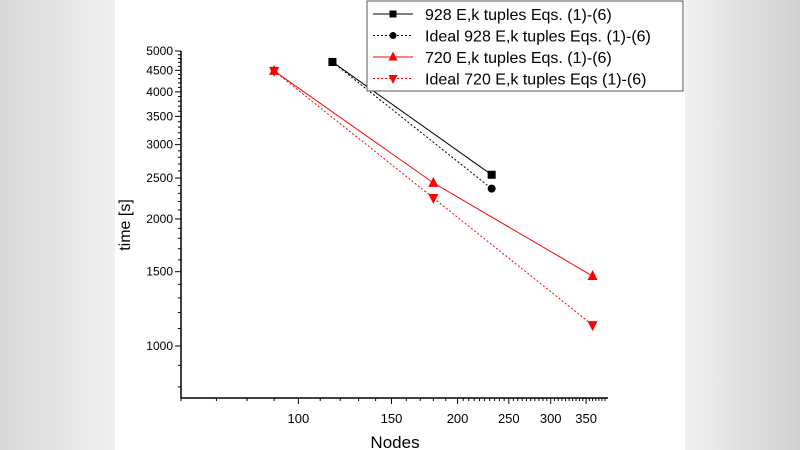 The width and height of the screenshot is (800, 450). Describe the element at coordinates (57, 225) in the screenshot. I see `background-left` at that location.